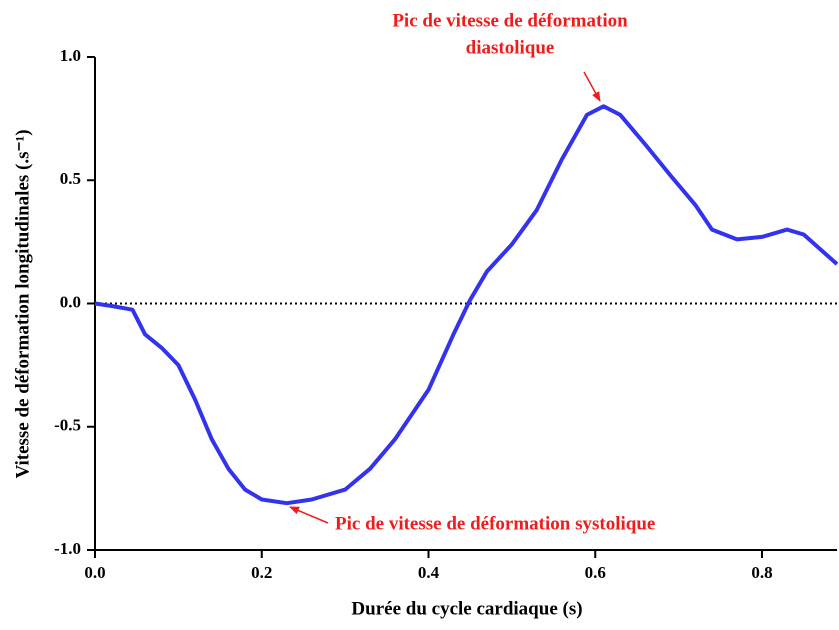 This screenshot has width=839, height=630. What do you see at coordinates (261, 572) in the screenshot?
I see `x-tick-label: 0.2` at bounding box center [261, 572].